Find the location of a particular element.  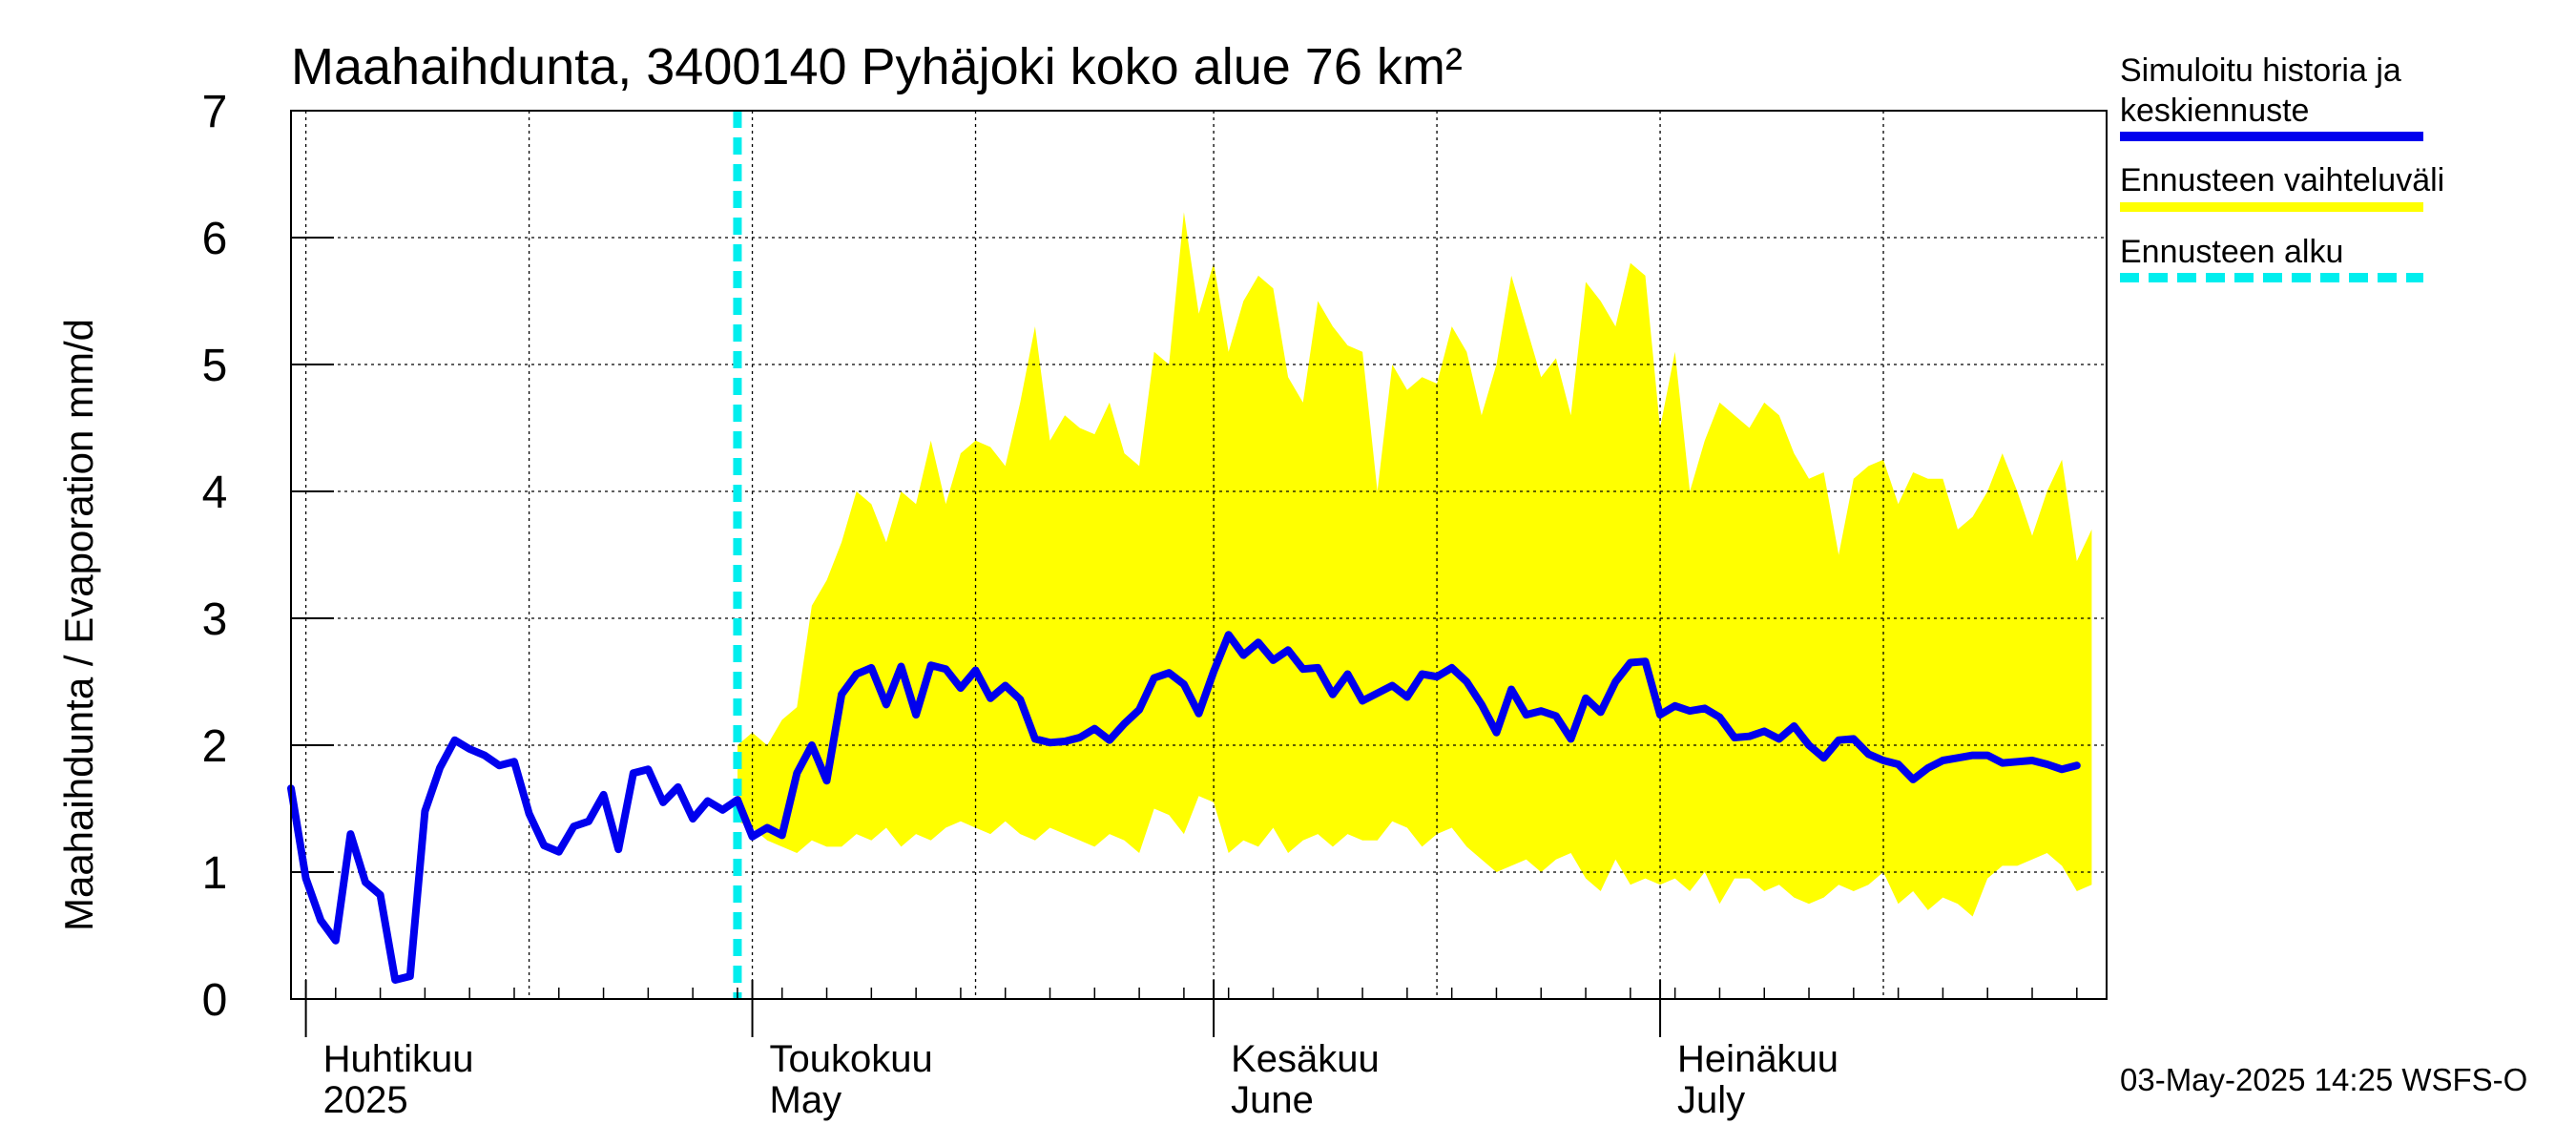

y-tick-label: 4 is located at coordinates (215, 493).